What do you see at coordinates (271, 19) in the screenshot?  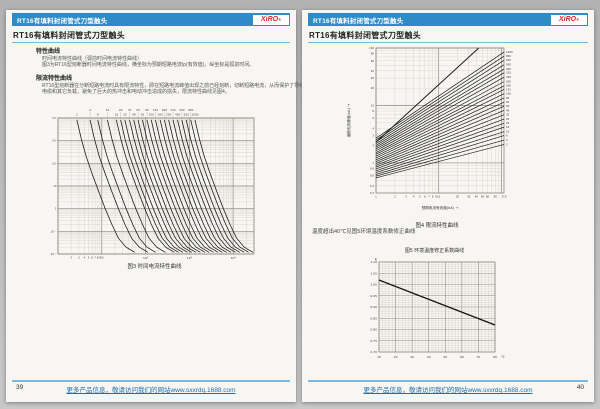 I see `brand-logo: XiRO ®` at bounding box center [271, 19].